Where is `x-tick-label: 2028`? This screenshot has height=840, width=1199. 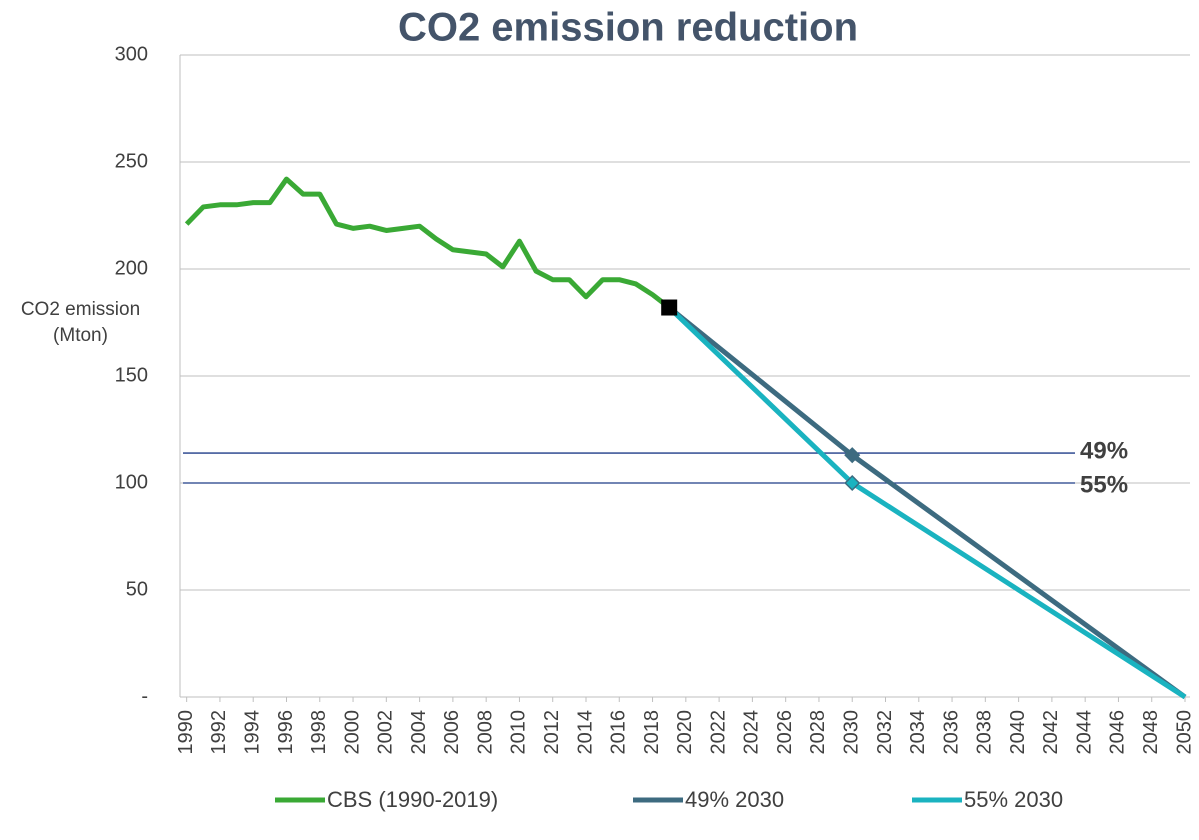 x-tick-label: 2028 is located at coordinates (818, 732).